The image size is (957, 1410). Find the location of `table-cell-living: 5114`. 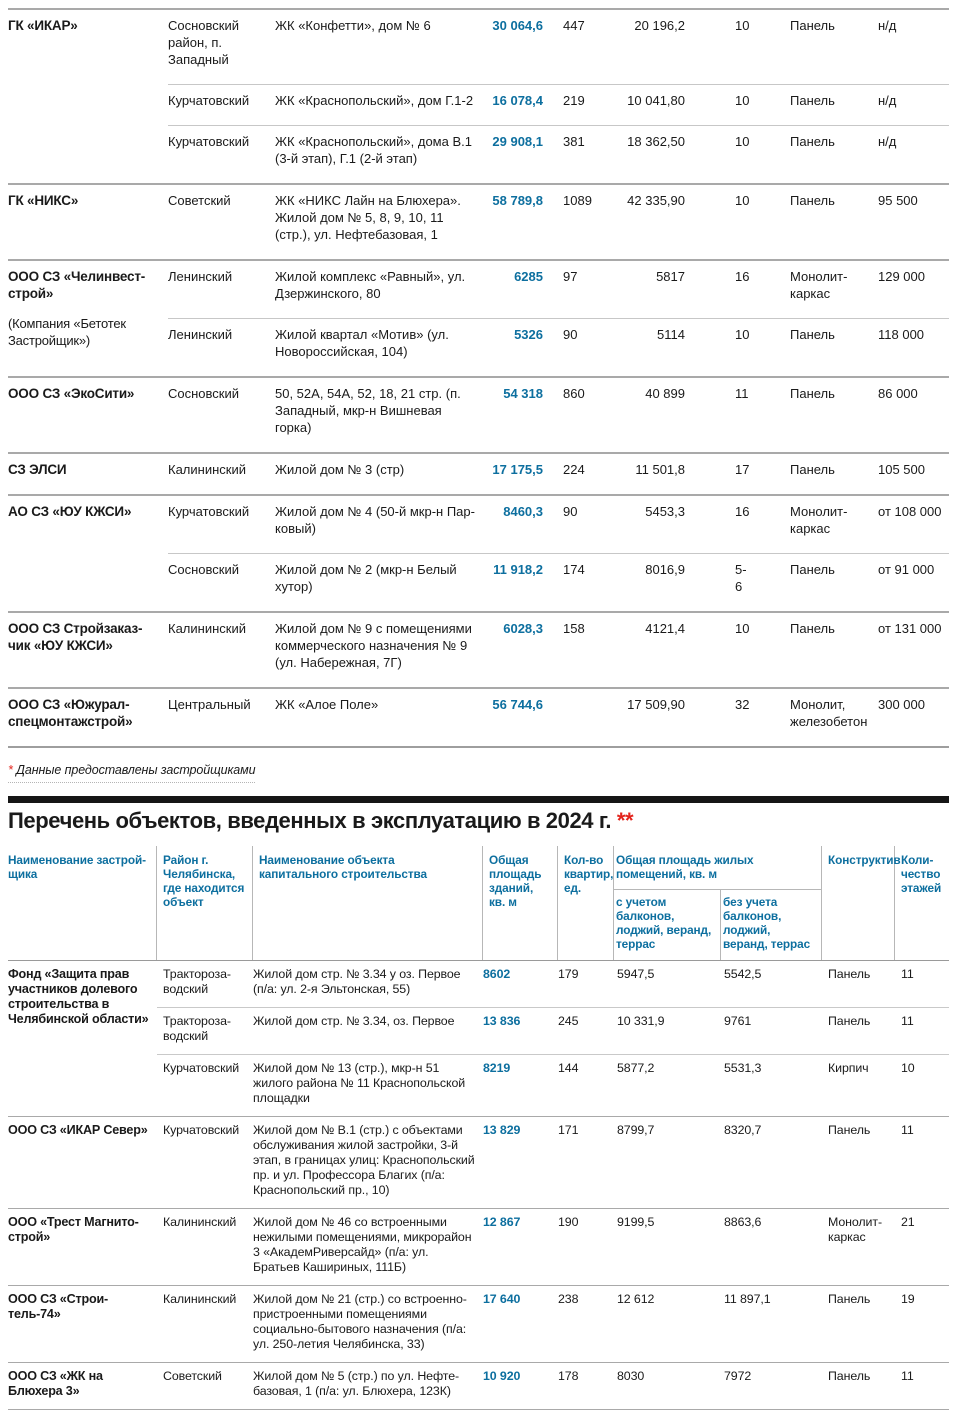

table-cell-living: 5114 is located at coordinates (652, 347).